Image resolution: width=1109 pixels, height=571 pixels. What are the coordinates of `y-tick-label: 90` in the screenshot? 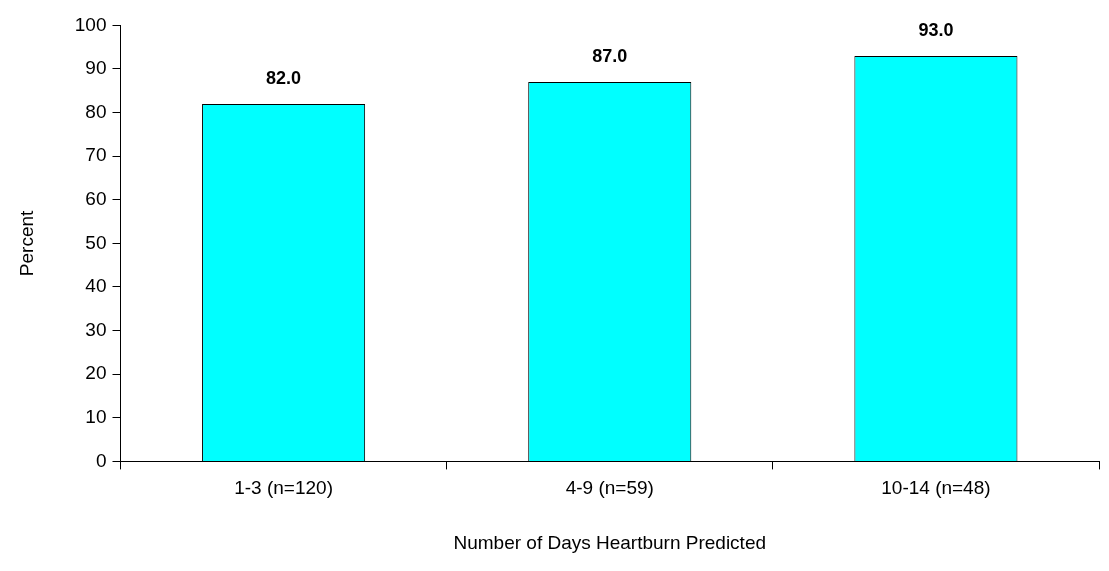 It's located at (96, 68).